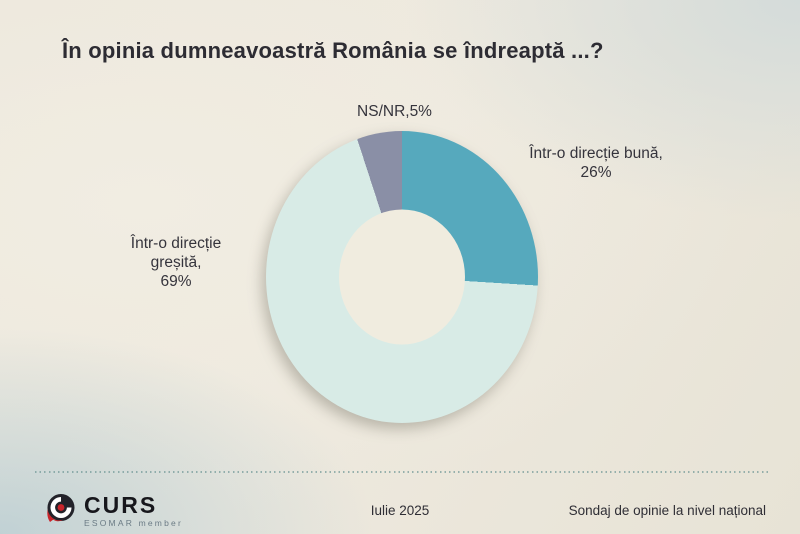 The image size is (800, 534). Describe the element at coordinates (176, 243) in the screenshot. I see `label-directie-gresita-line1: Într-o direcție` at that location.